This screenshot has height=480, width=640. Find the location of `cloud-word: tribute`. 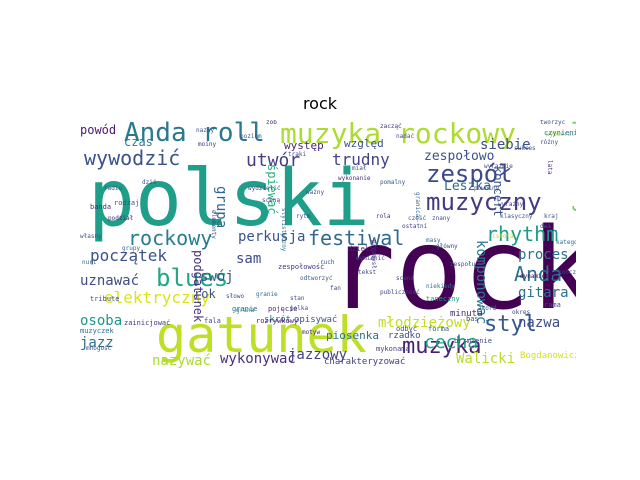

cloud-word: tribute is located at coordinates (105, 299).